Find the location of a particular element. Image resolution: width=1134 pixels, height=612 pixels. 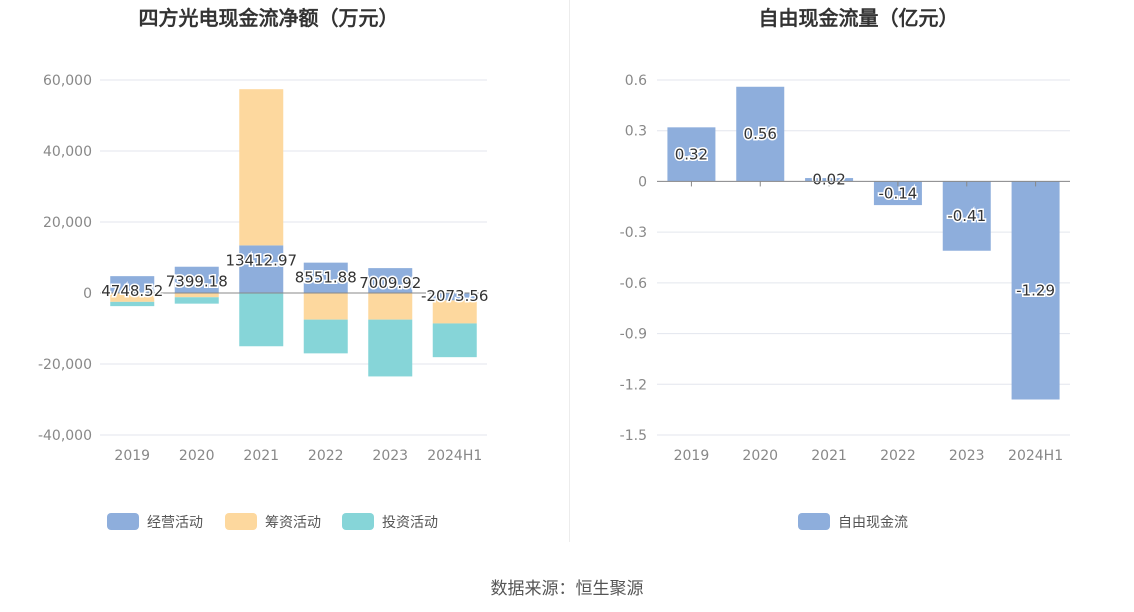

bar-fcf-2020 is located at coordinates (760, 134).